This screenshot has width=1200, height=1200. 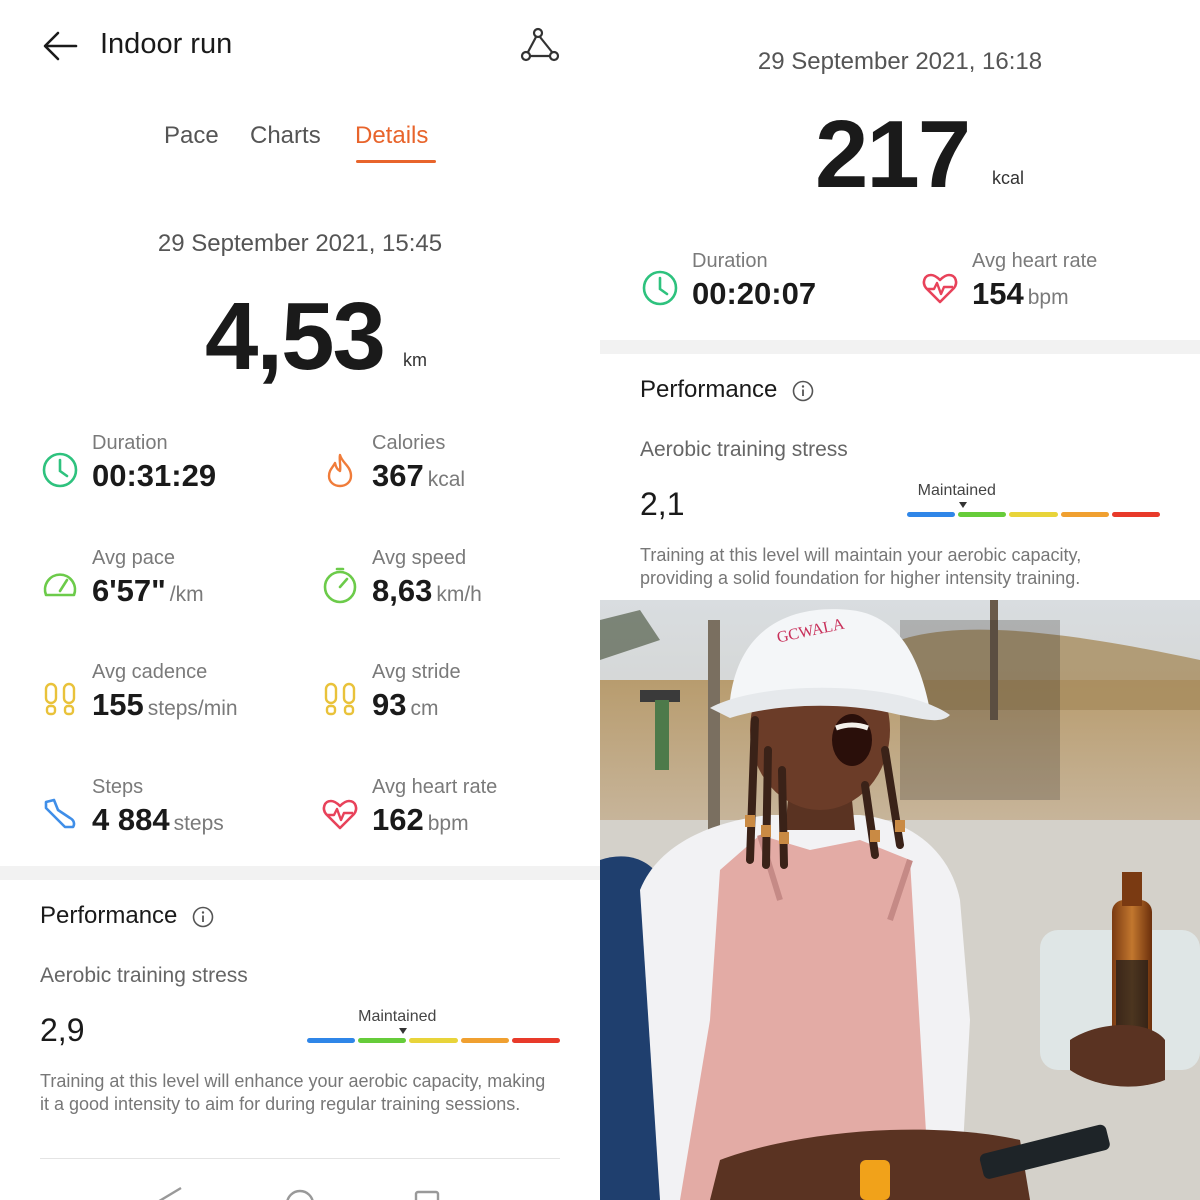 I want to click on tab-details: Details, so click(x=392, y=135).